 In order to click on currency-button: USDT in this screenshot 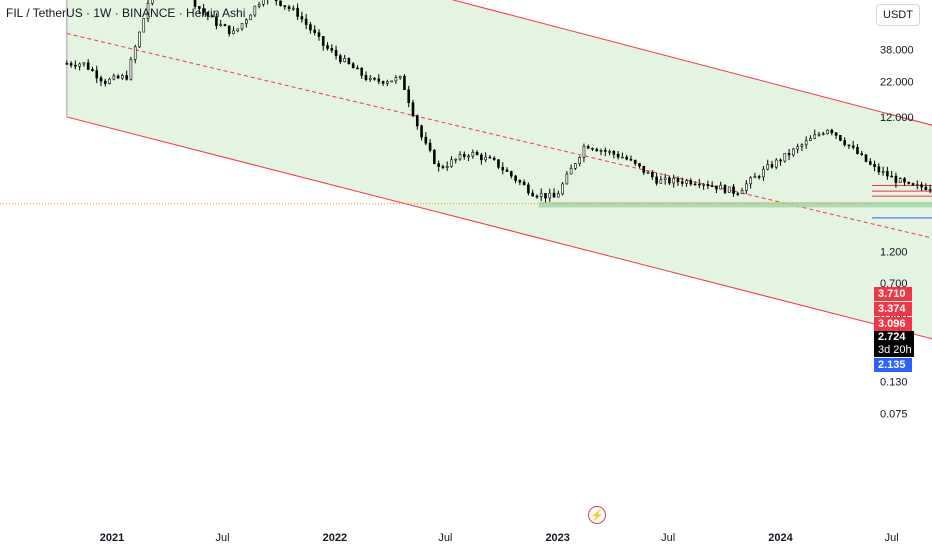, I will do `click(898, 15)`.